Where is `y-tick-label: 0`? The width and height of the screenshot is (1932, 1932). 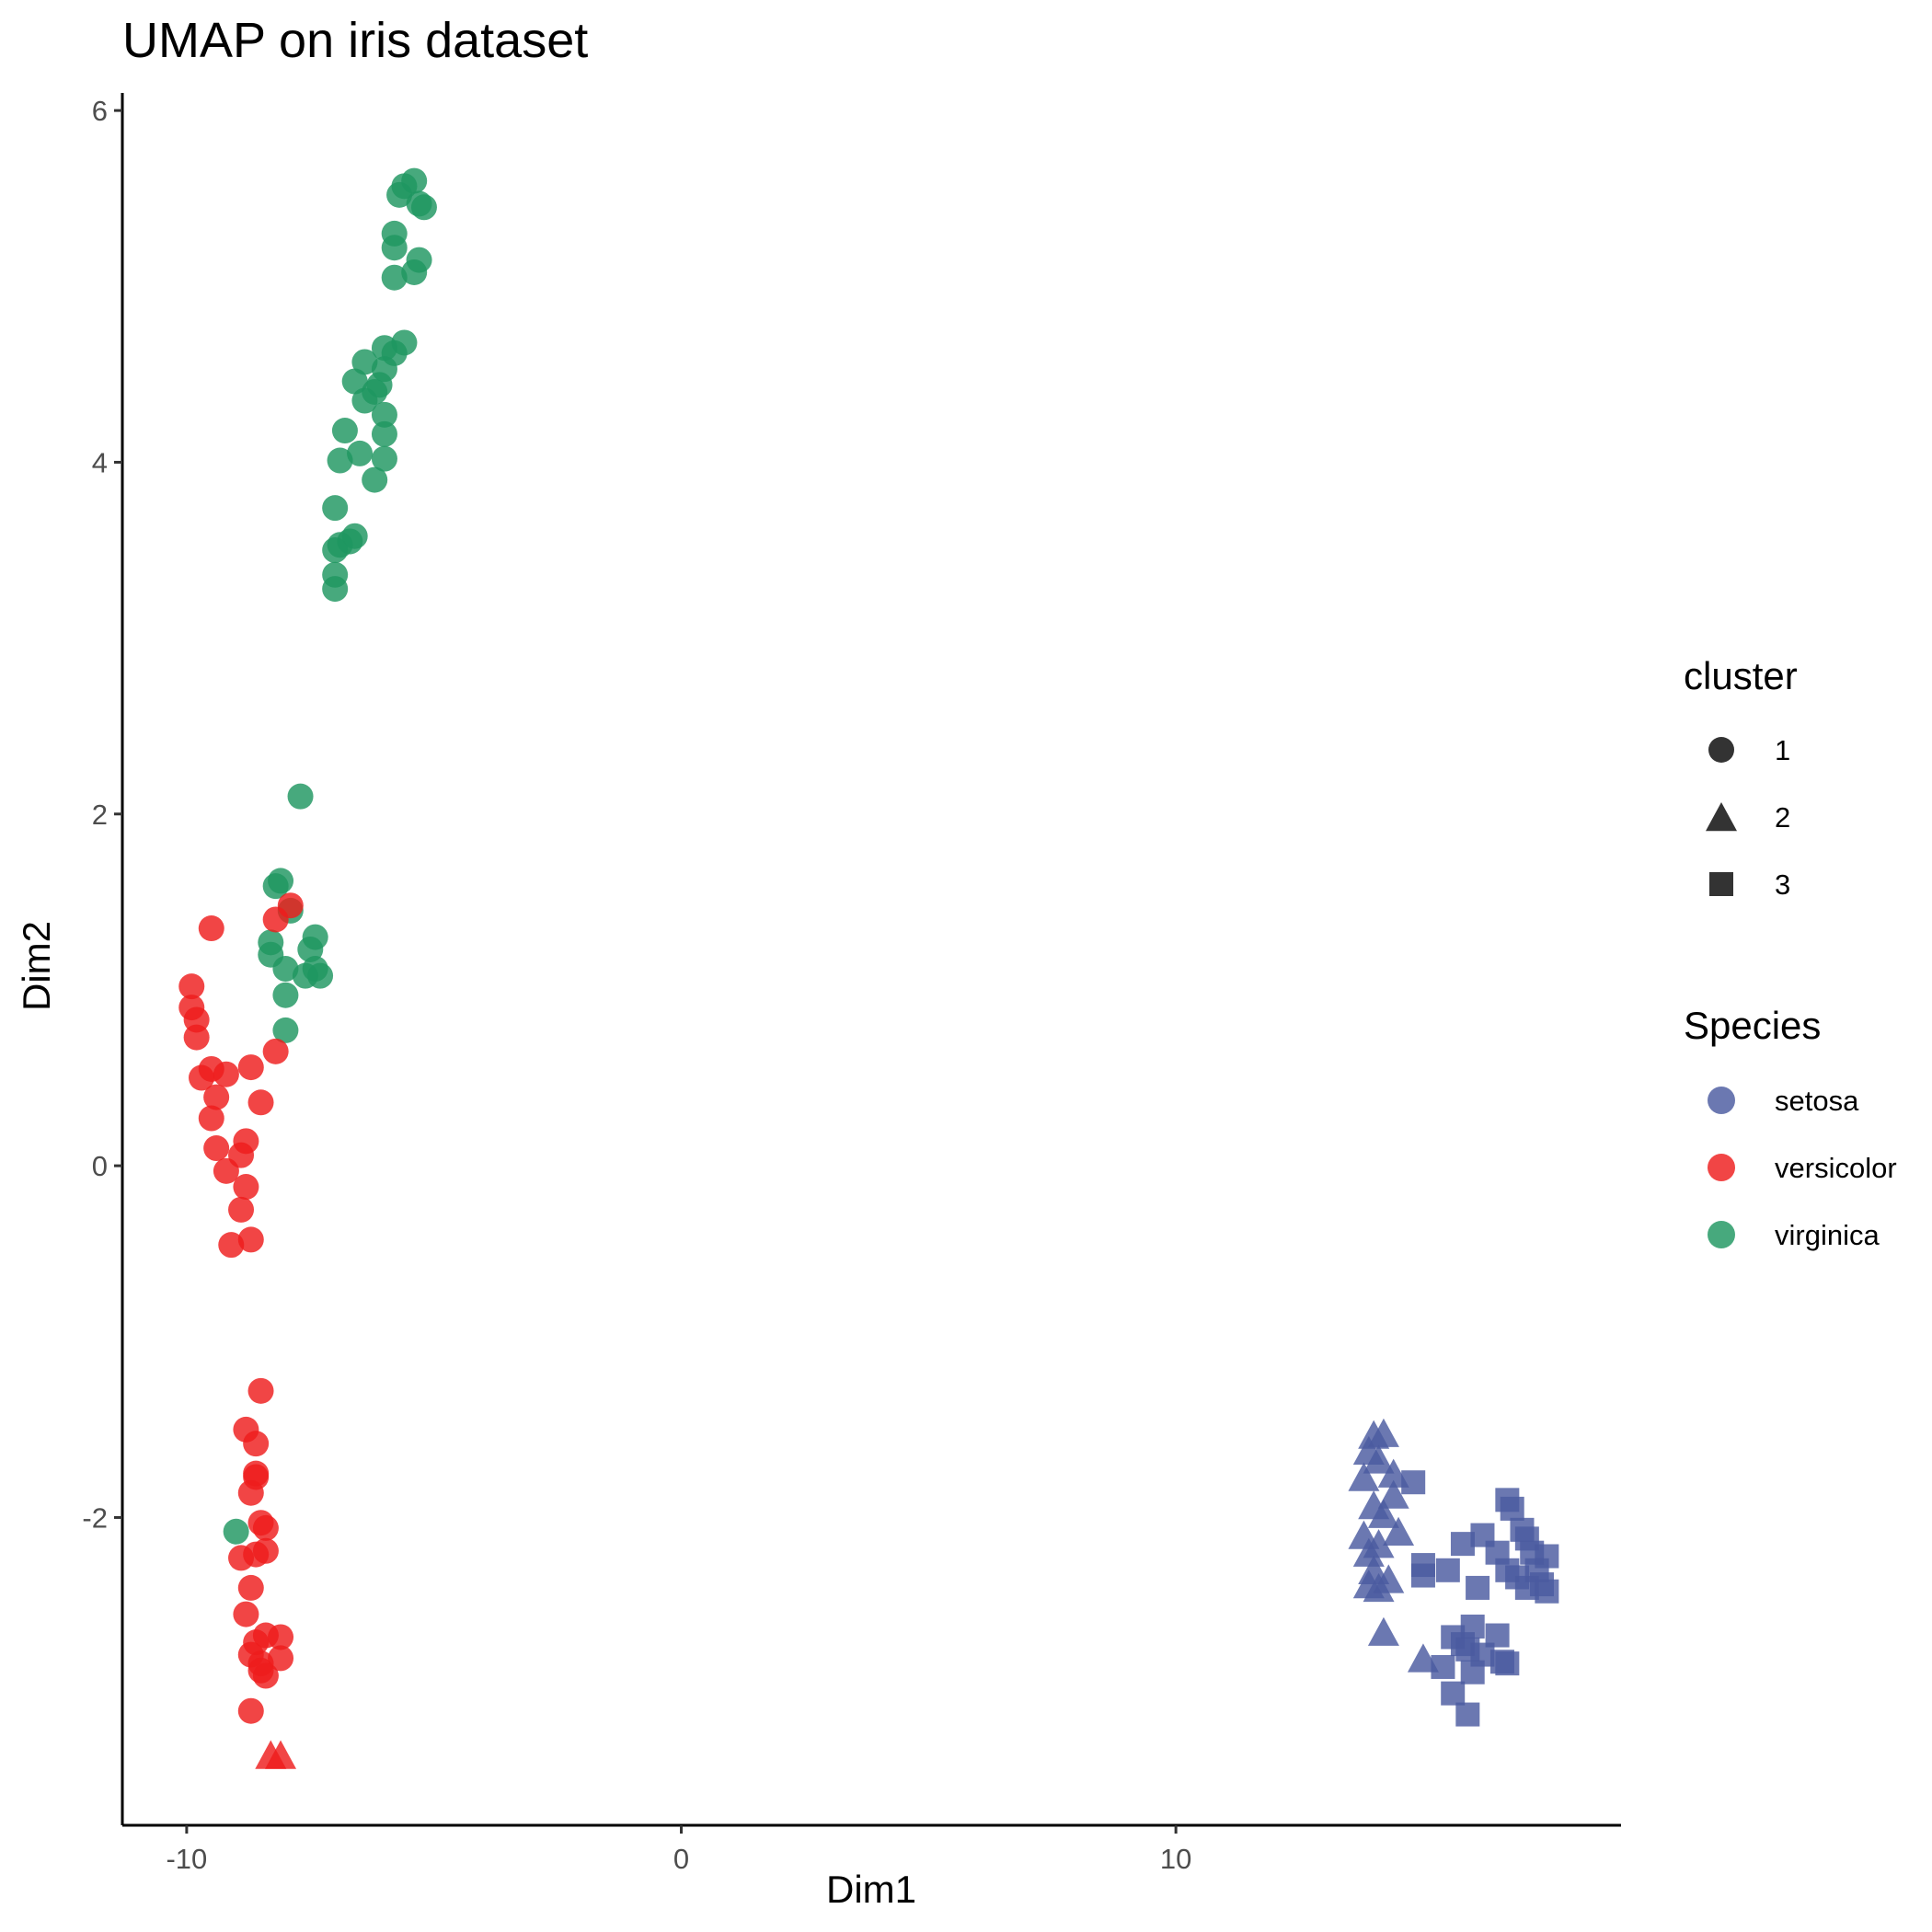
y-tick-label: 0 is located at coordinates (100, 1166).